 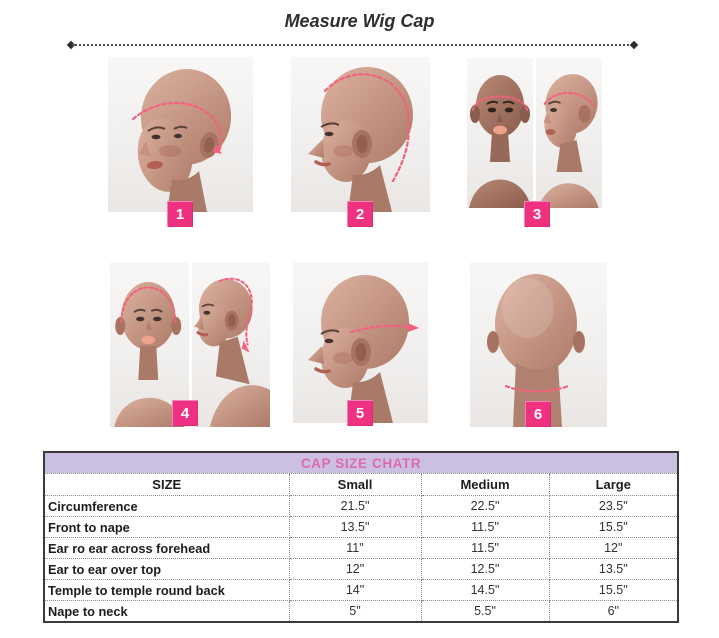 I want to click on chart-header-row: SIZE Small Medium Large, so click(x=361, y=484).